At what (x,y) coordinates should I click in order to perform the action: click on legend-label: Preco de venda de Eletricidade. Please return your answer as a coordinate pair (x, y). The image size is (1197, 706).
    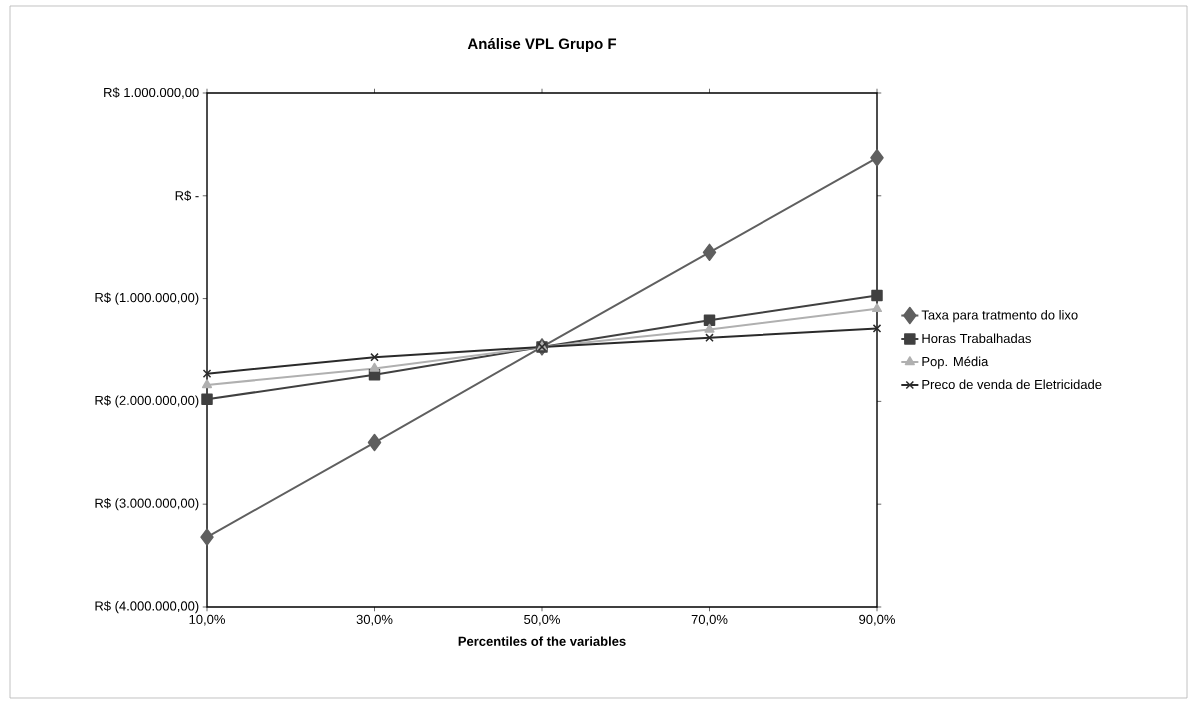
    Looking at the image, I should click on (1012, 384).